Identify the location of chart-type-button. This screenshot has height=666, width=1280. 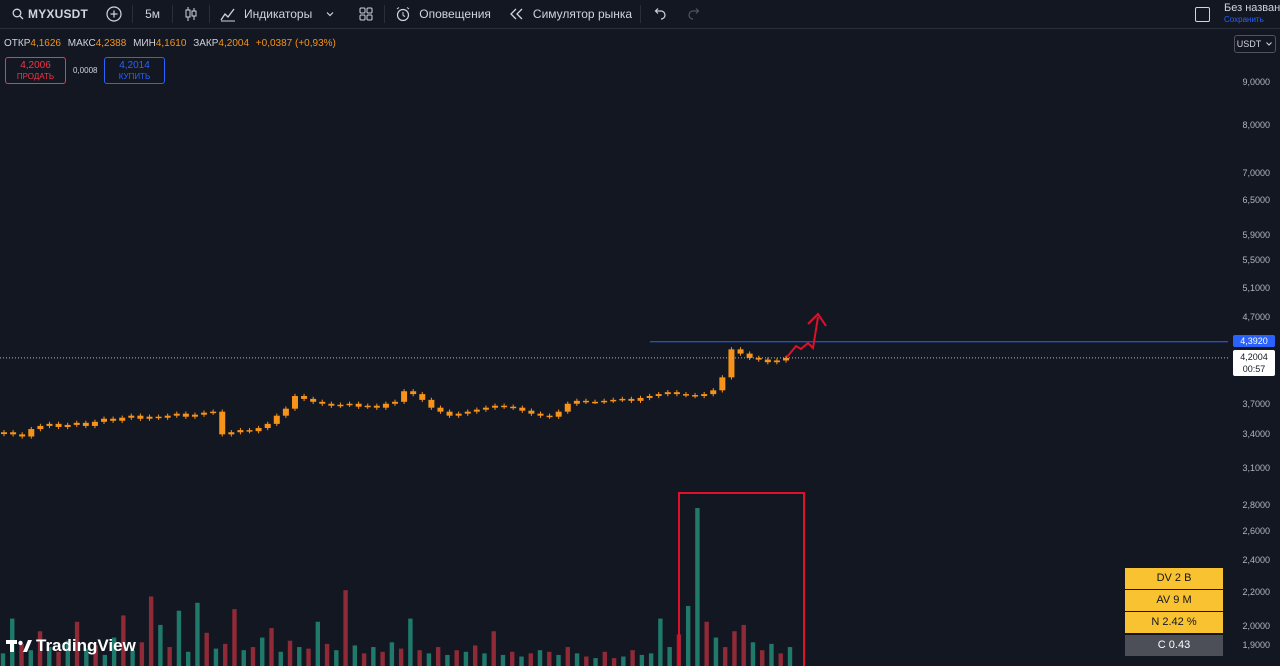
(191, 14).